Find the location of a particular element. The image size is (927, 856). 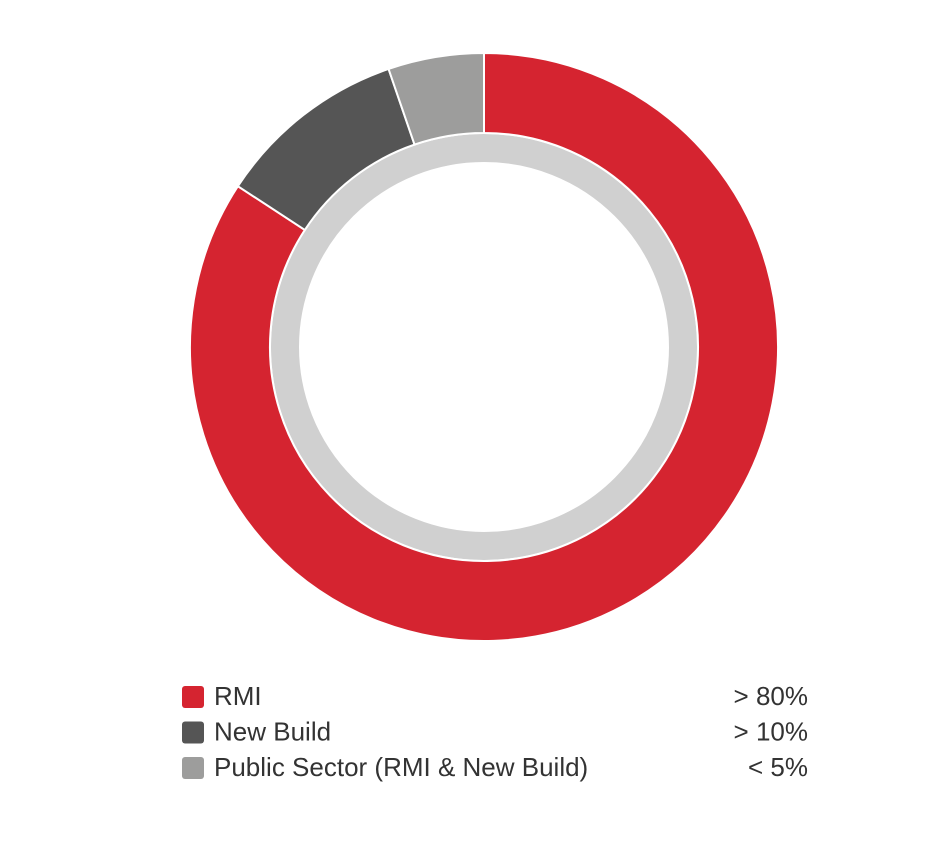

slice is located at coordinates (436, 98).